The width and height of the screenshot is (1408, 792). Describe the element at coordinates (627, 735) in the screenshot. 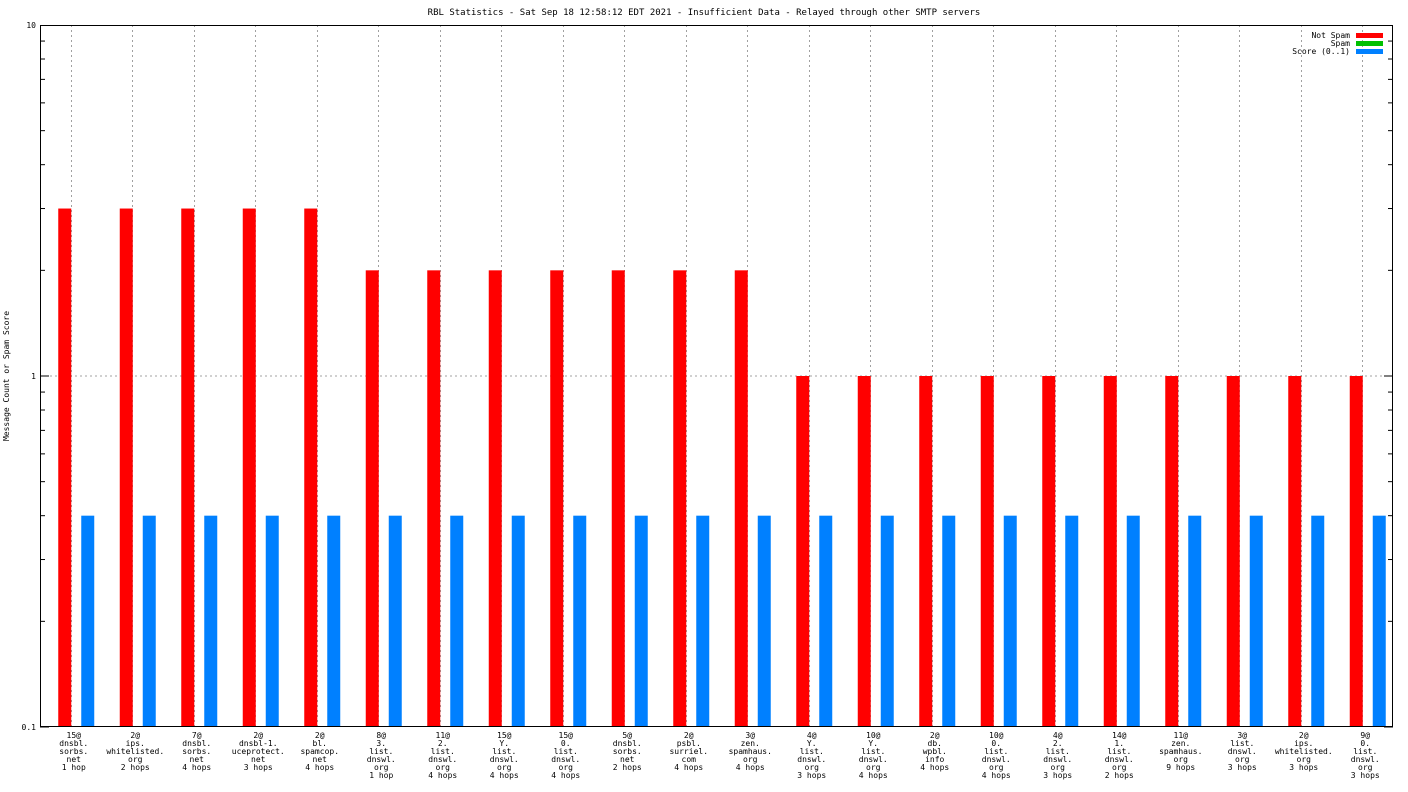

I see `x-tick-label-line: 5@` at that location.